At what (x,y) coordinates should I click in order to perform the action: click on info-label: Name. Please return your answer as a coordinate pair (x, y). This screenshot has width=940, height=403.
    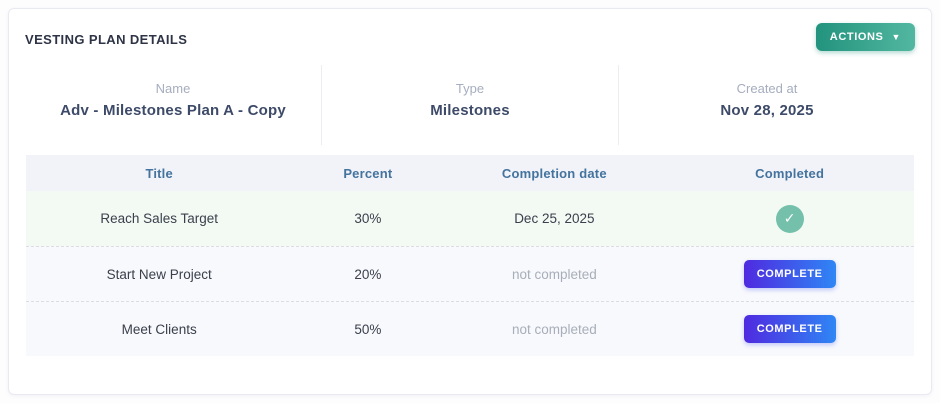
    Looking at the image, I should click on (173, 88).